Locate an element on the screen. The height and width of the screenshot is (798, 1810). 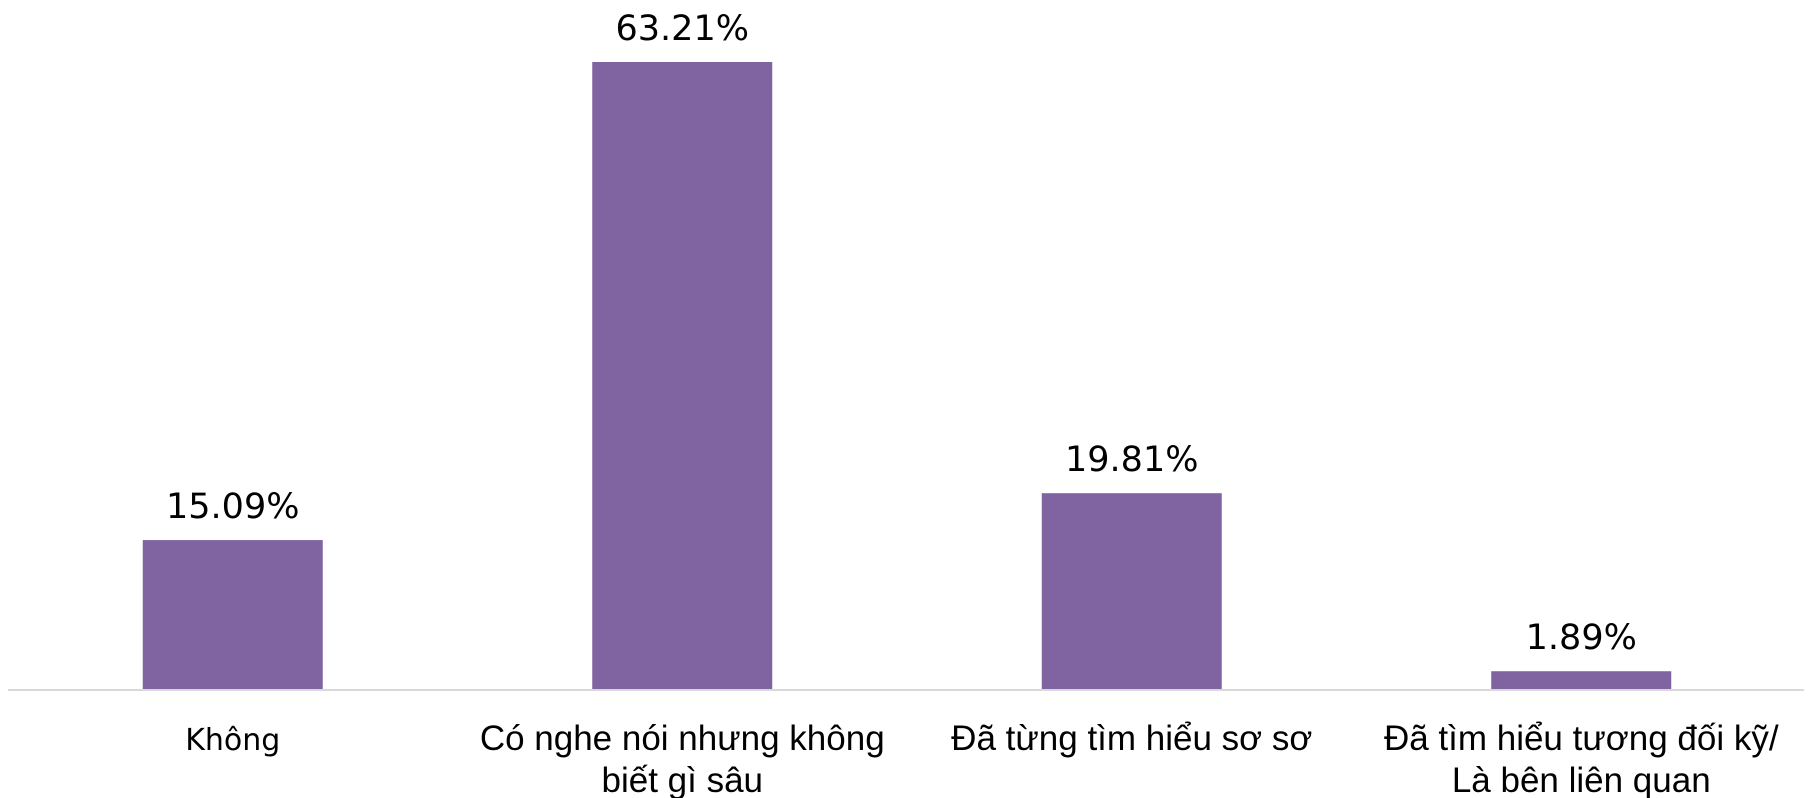
x-tick-label-2-line-2: biết gì sâu is located at coordinates (683, 779).